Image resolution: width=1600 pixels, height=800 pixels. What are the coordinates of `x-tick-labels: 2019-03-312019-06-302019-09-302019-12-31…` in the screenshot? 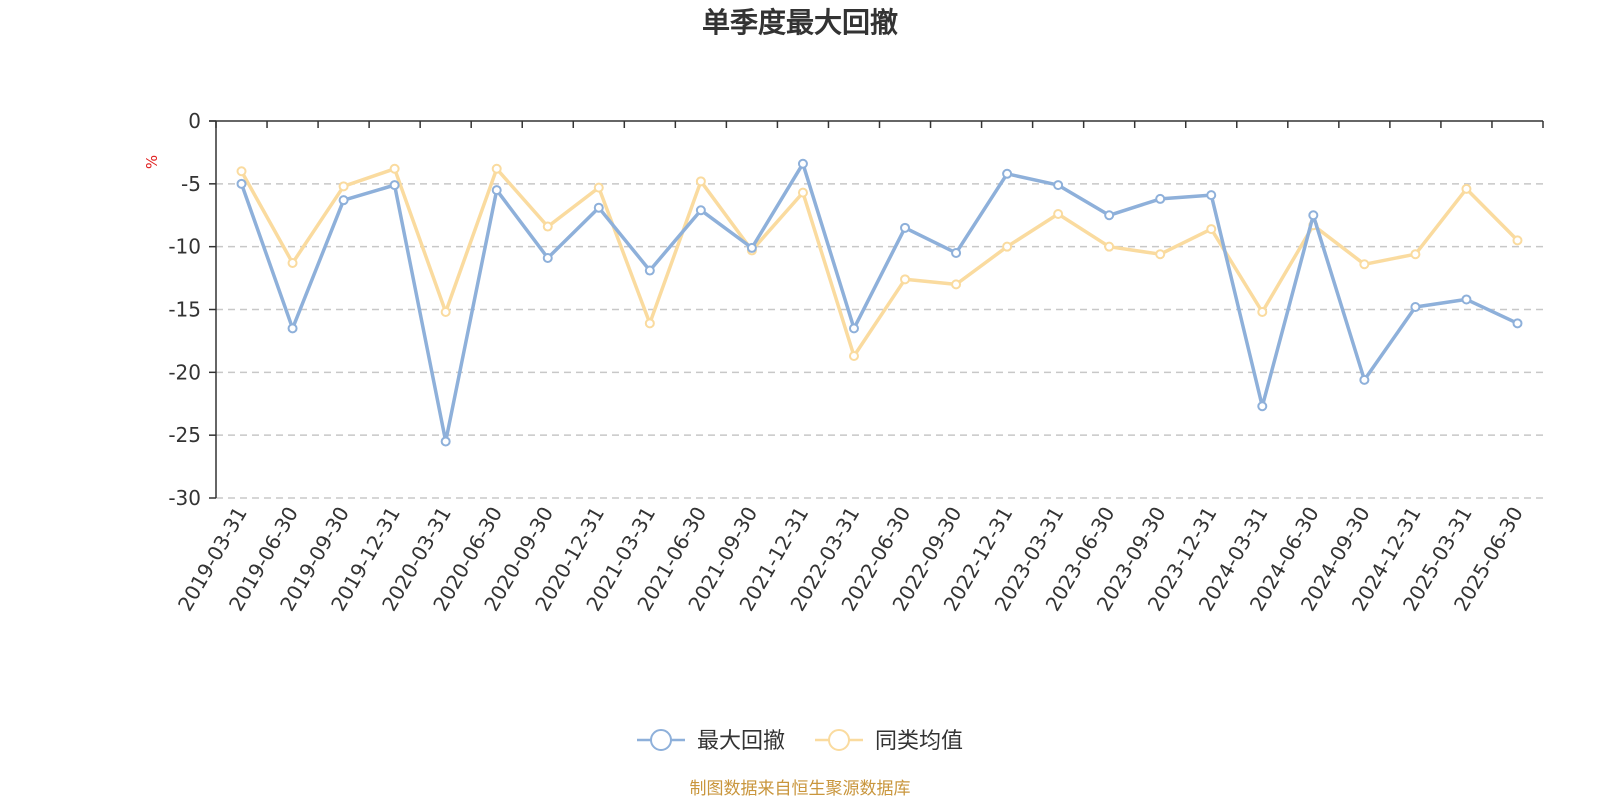 It's located at (850, 558).